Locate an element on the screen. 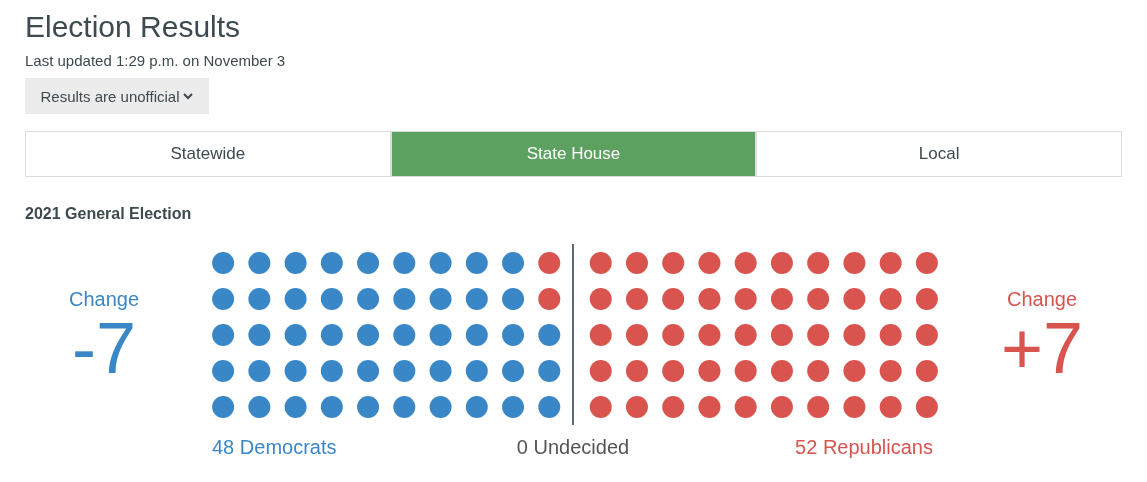 The height and width of the screenshot is (482, 1147). category-label: Undecided is located at coordinates (581, 447).